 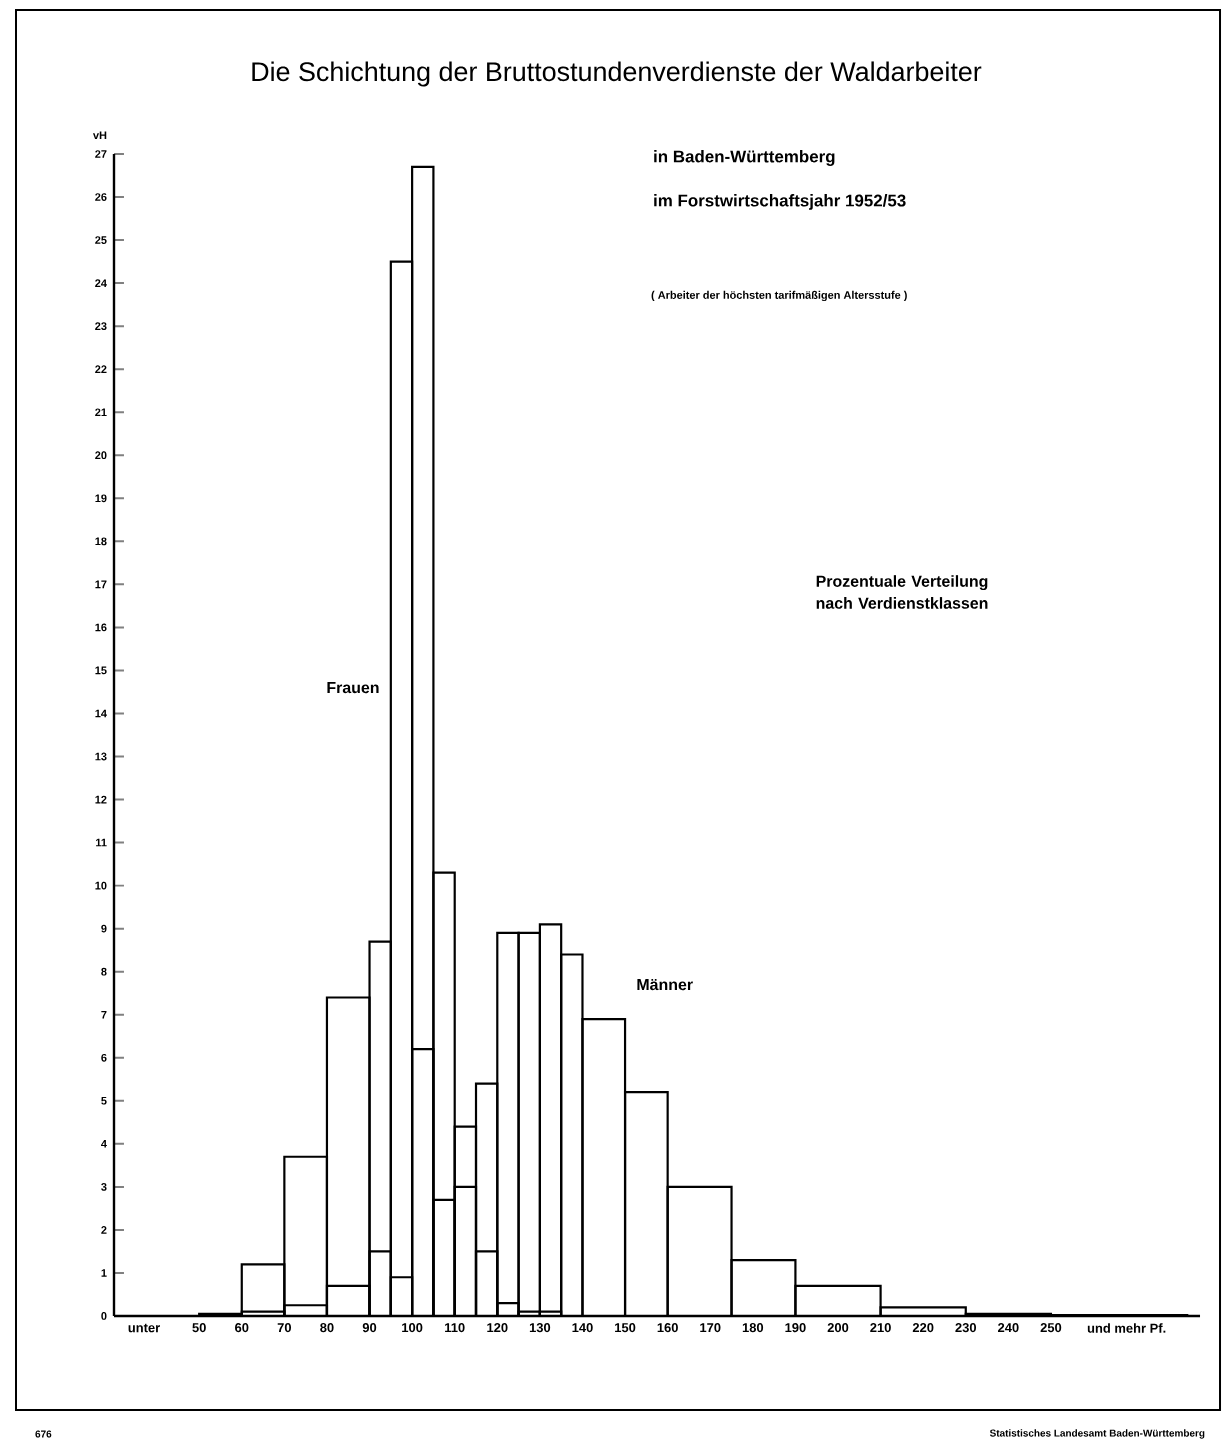 What do you see at coordinates (780, 202) in the screenshot?
I see `annotation: im Forstwirtschaftsjahr 1952/53` at bounding box center [780, 202].